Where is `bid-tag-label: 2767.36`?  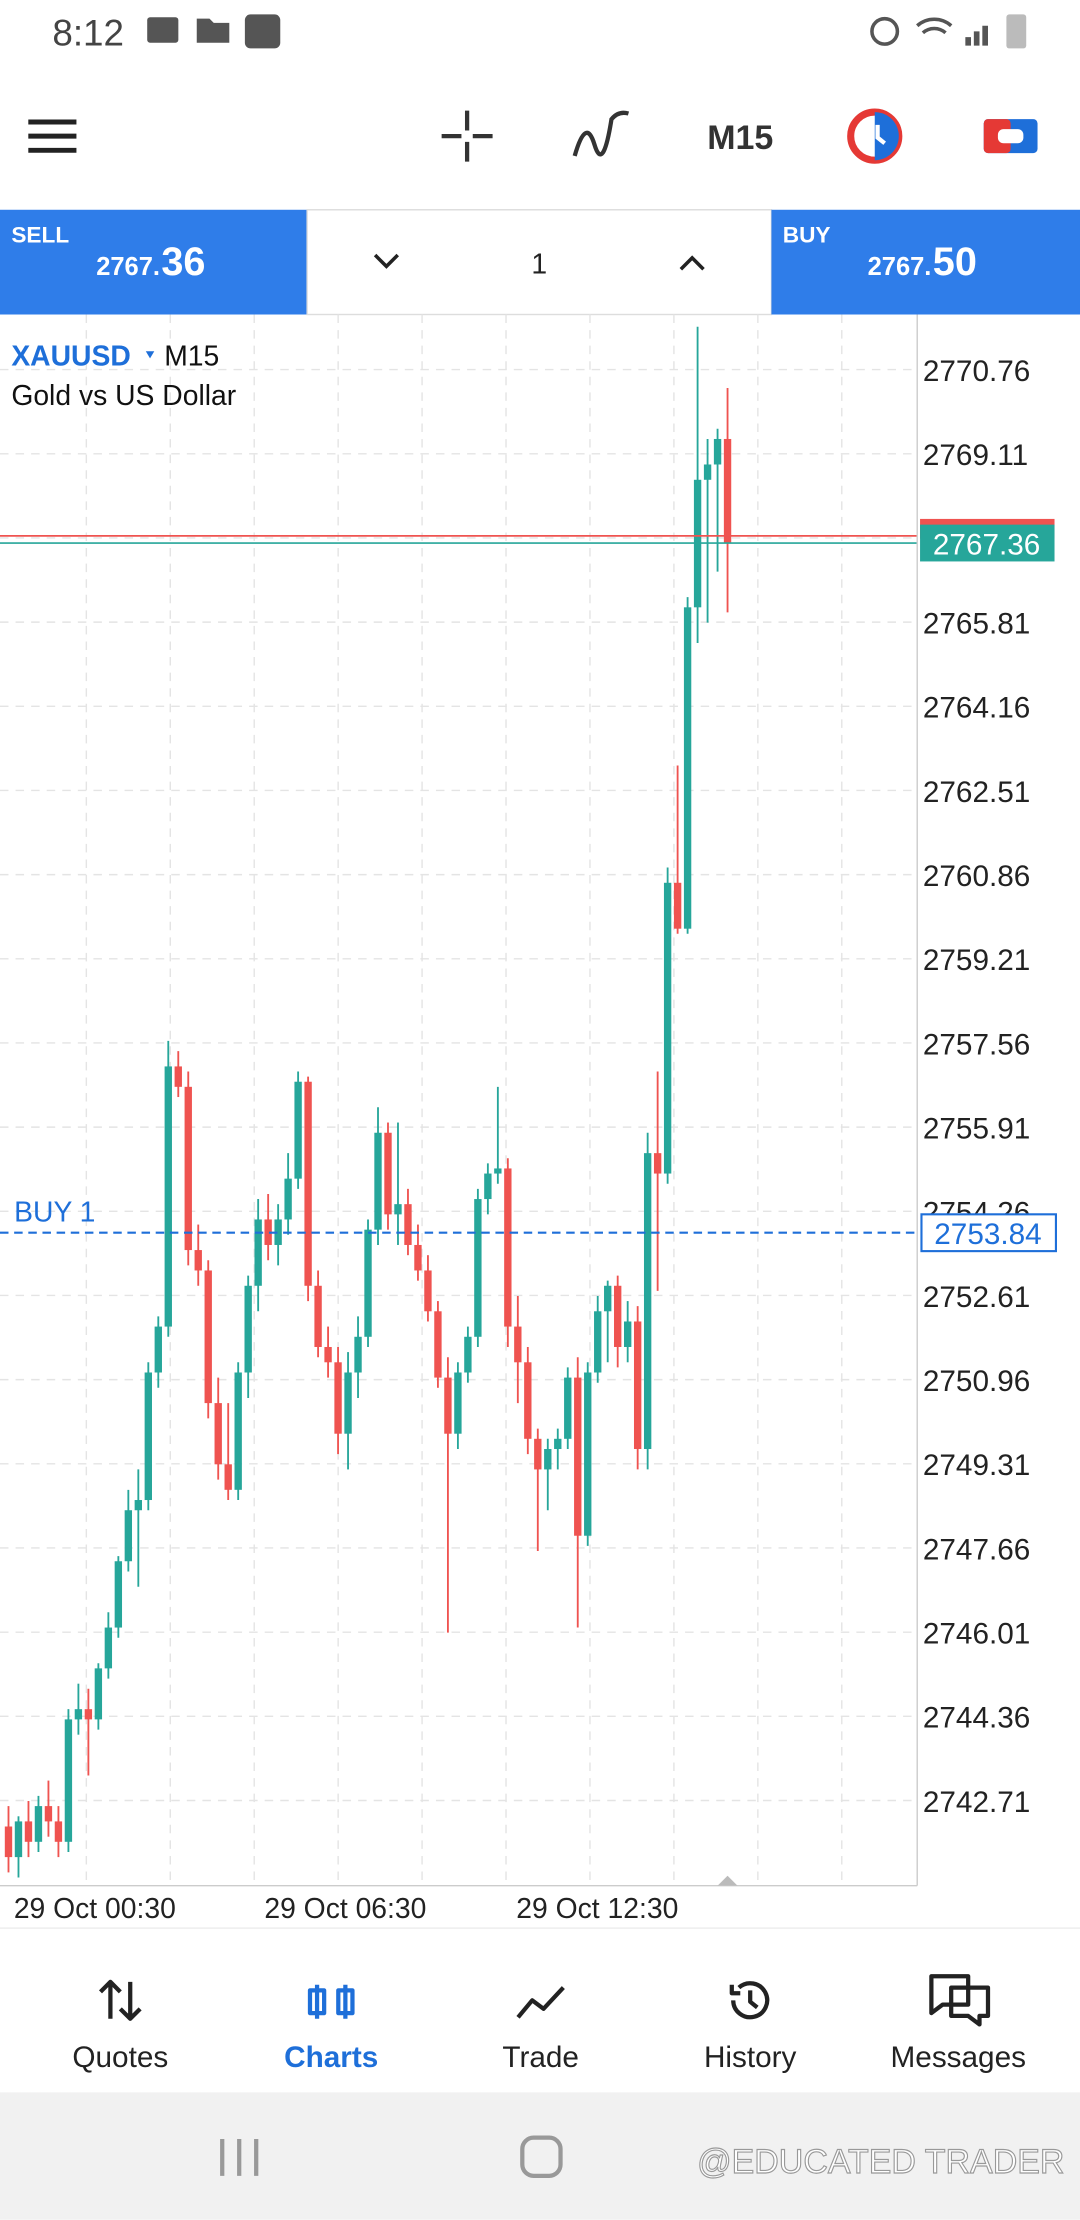
bid-tag-label: 2767.36 is located at coordinates (986, 544).